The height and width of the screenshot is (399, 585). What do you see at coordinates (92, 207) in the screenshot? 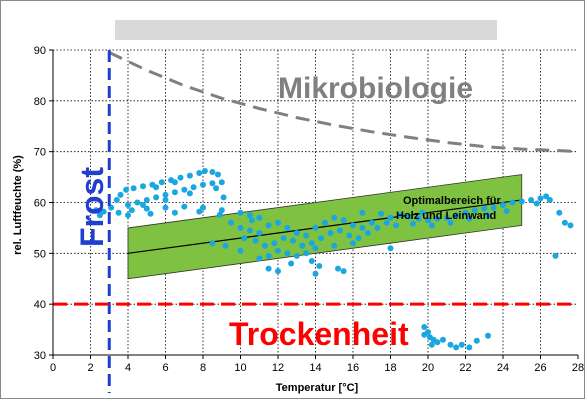
I see `frost-label: Frost` at bounding box center [92, 207].